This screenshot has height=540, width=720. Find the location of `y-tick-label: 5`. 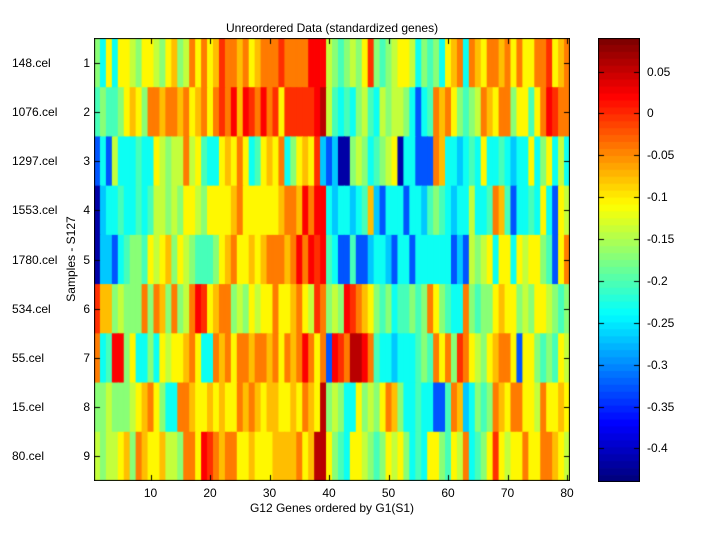

y-tick-label: 5 is located at coordinates (86, 259).